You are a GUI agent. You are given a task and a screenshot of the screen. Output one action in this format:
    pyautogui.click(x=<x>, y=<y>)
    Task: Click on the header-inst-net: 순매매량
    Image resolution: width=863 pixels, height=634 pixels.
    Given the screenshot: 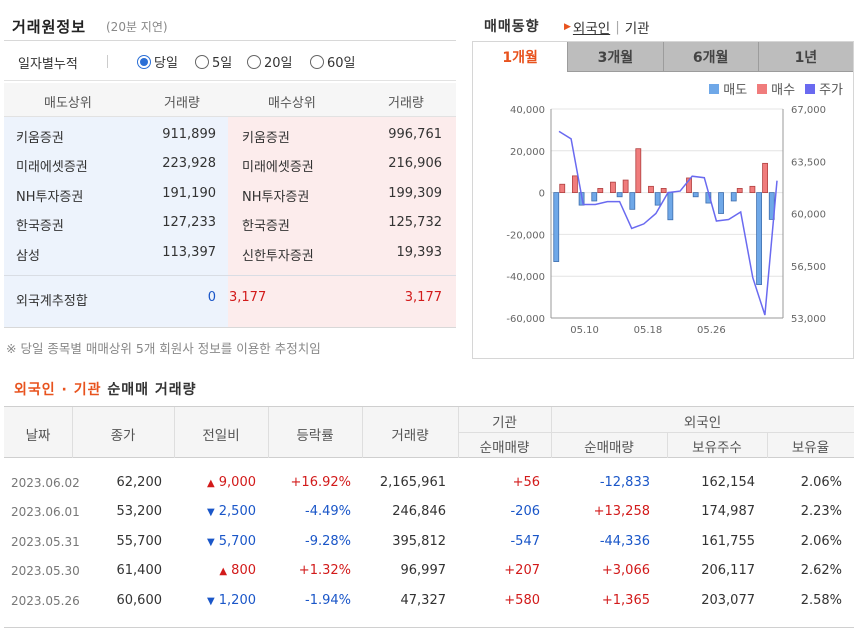 What is the action you would take?
    pyautogui.click(x=504, y=448)
    